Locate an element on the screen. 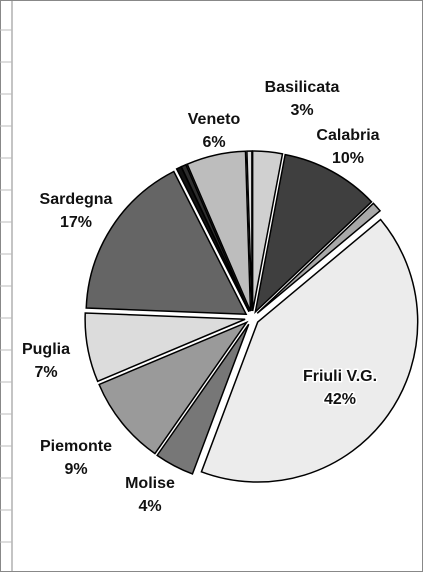  left-column-lines is located at coordinates (6, 286).